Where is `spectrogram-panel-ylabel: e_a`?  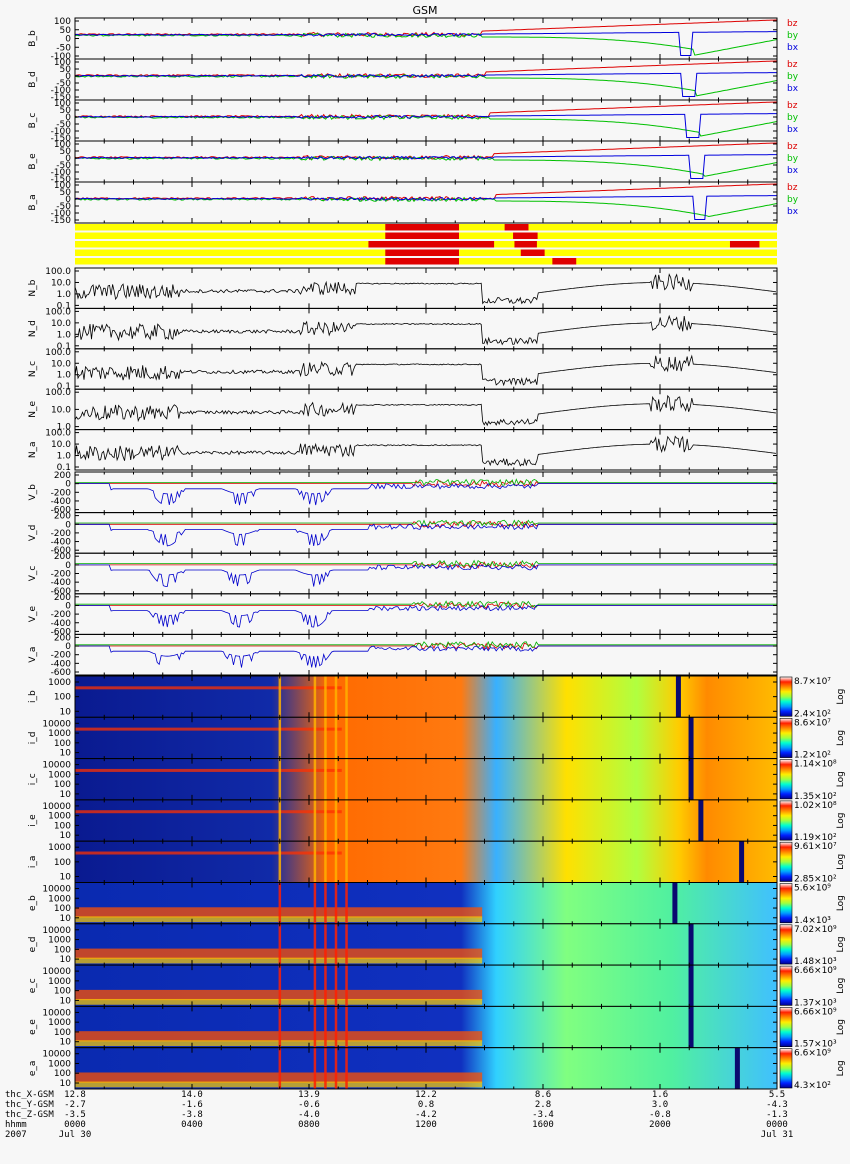 spectrogram-panel-ylabel: e_a is located at coordinates (33, 1069).